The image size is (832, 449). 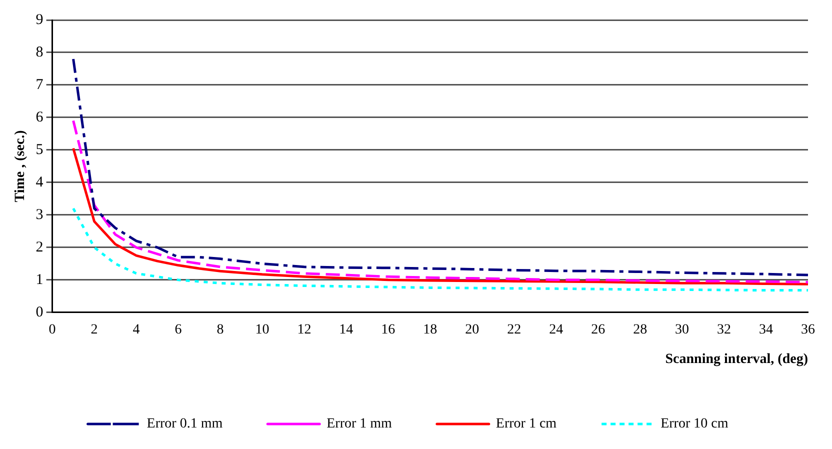 What do you see at coordinates (556, 330) in the screenshot?
I see `x-tick-label: 24` at bounding box center [556, 330].